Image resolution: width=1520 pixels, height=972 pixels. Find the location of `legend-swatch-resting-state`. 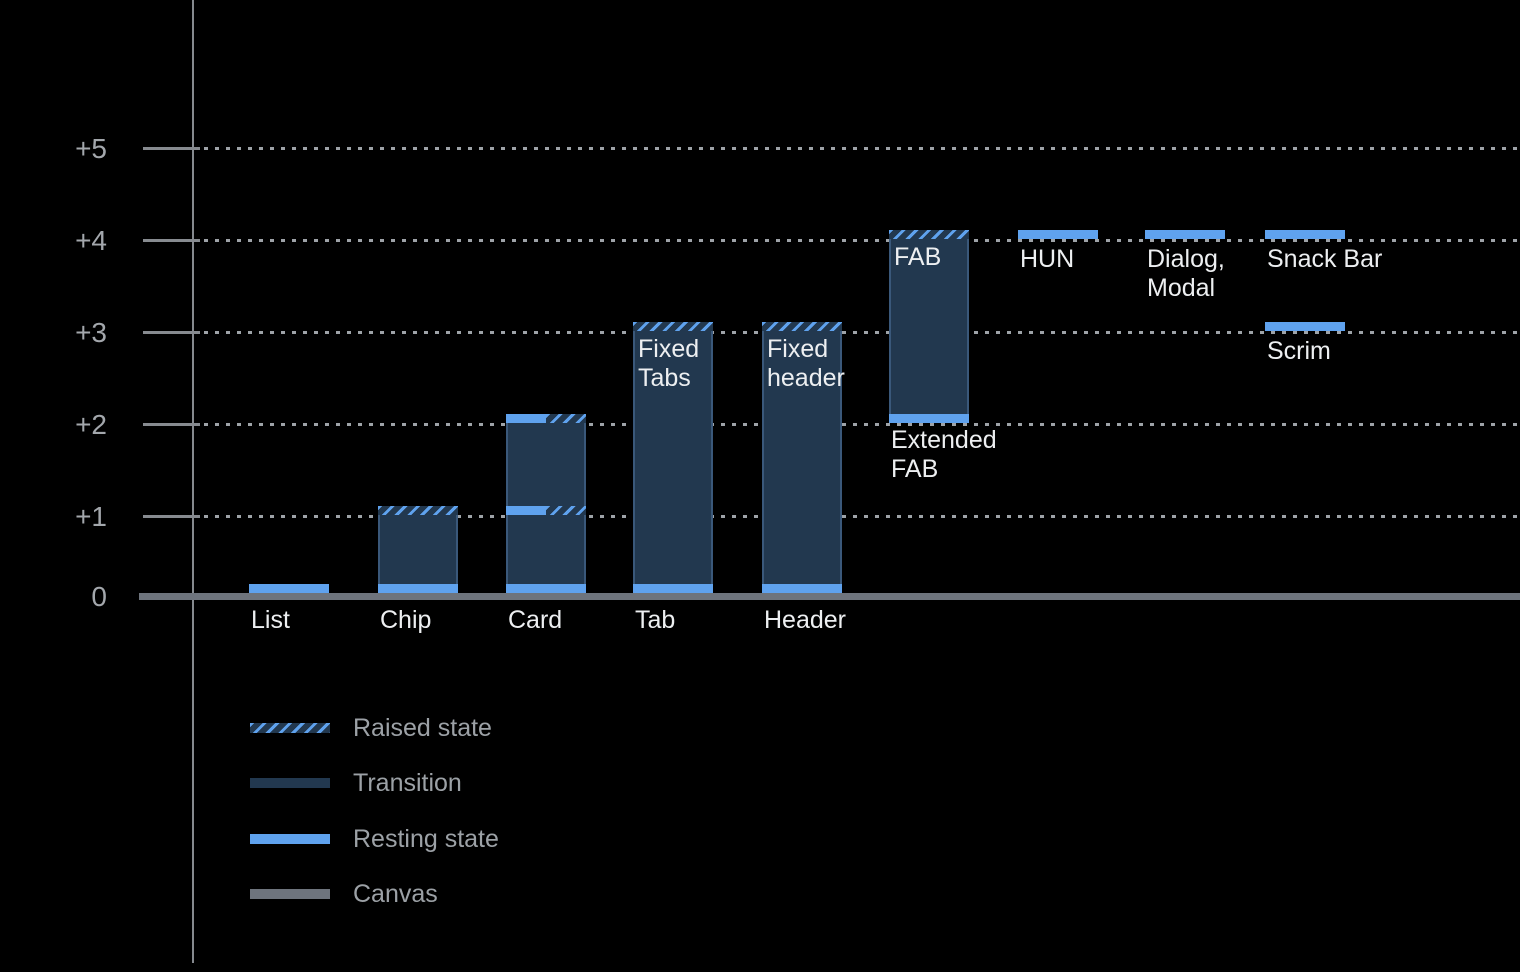

legend-swatch-resting-state is located at coordinates (290, 839).